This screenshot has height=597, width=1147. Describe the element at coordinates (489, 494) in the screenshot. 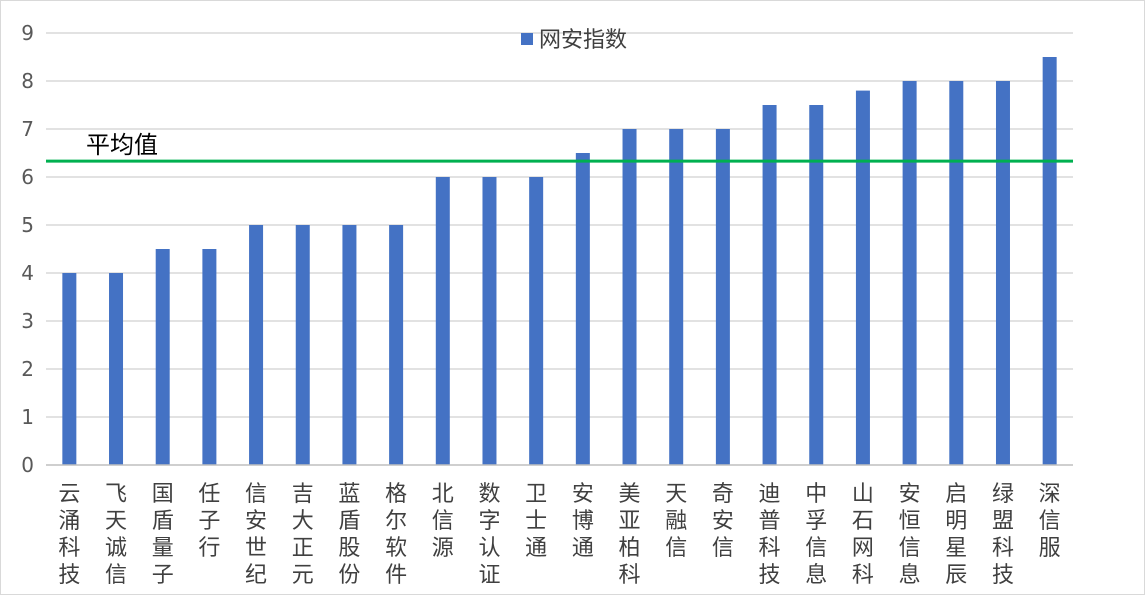

I see `category-label-char: 数` at that location.